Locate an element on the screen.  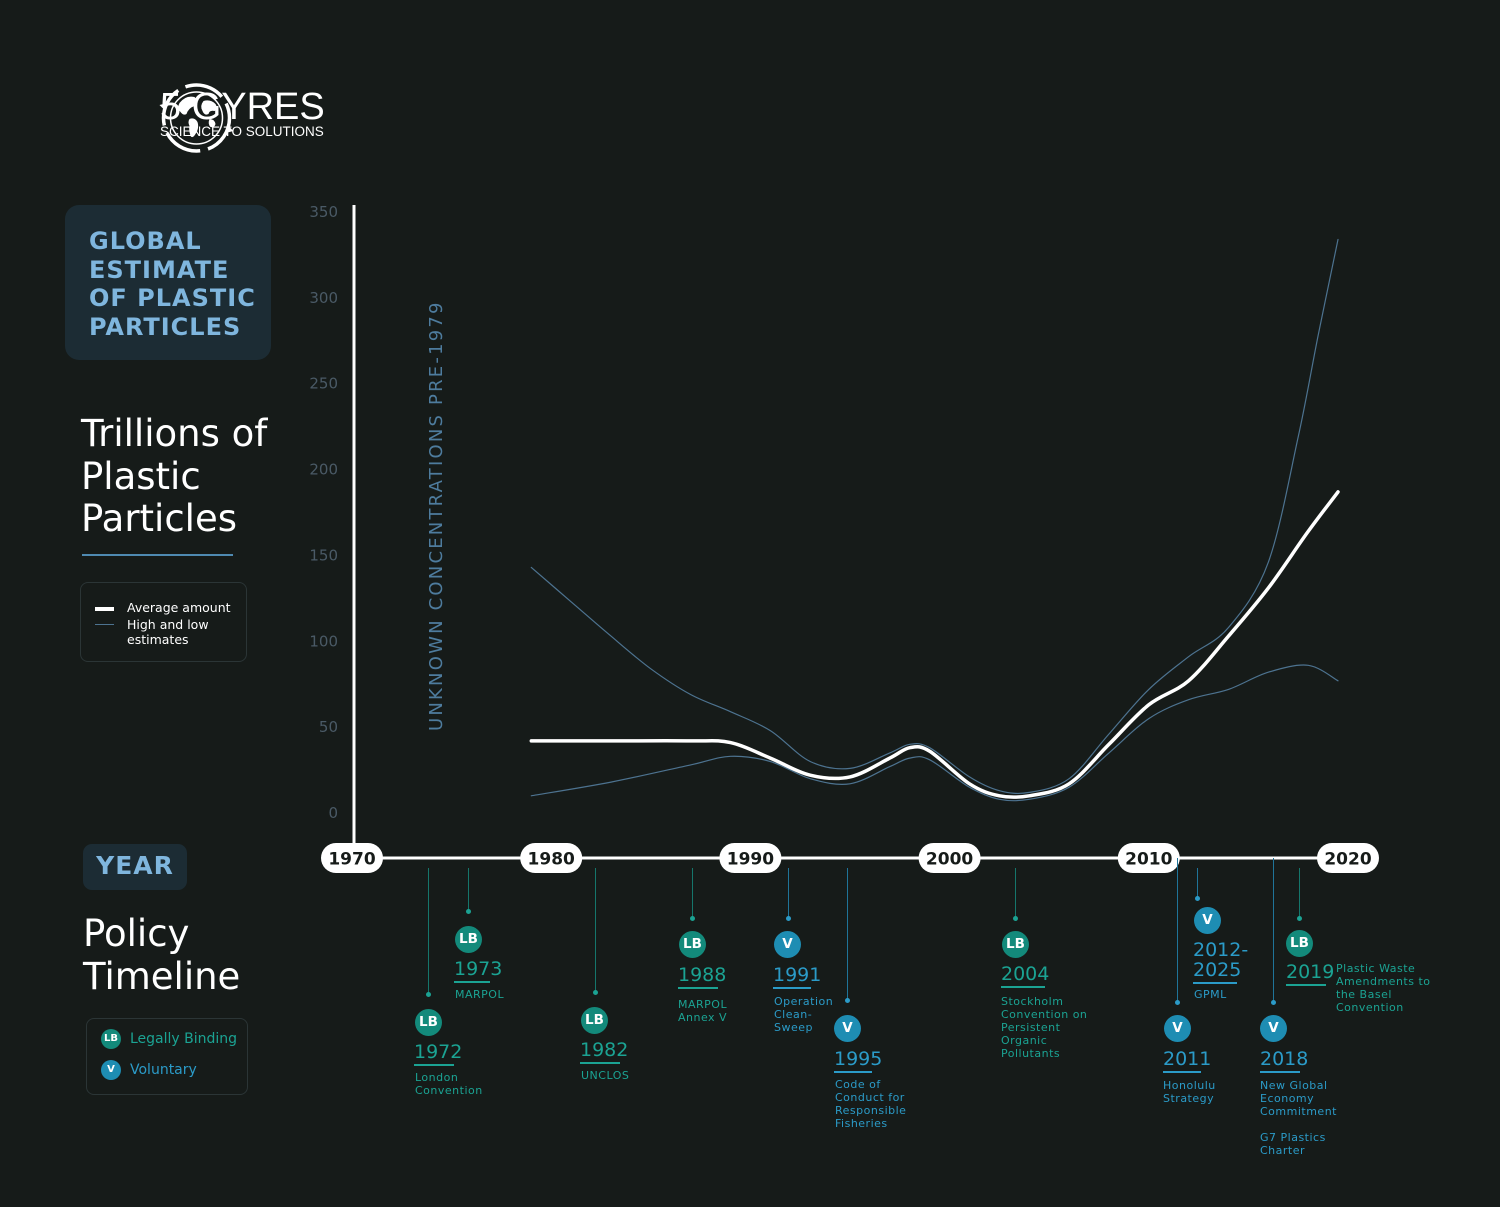
policy-badge-1988: LB is located at coordinates (692, 944).